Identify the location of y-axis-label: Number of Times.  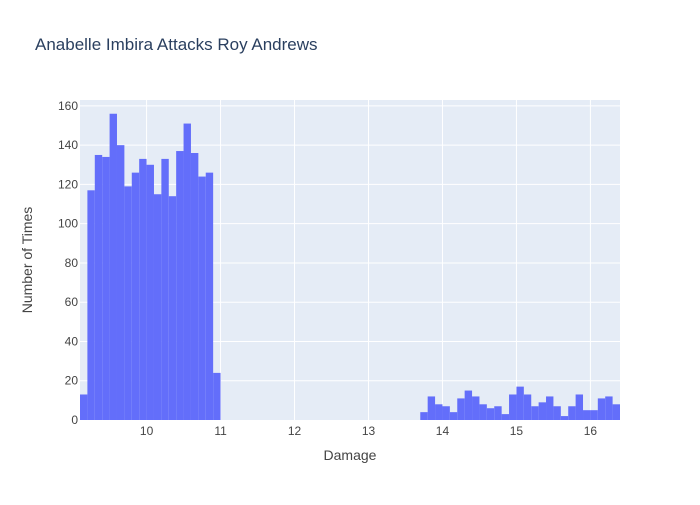
(27, 260).